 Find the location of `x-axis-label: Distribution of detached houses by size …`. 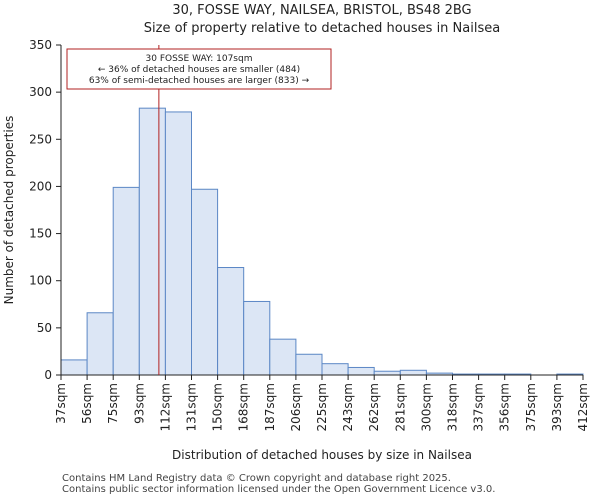

x-axis-label: Distribution of detached houses by size … is located at coordinates (322, 455).